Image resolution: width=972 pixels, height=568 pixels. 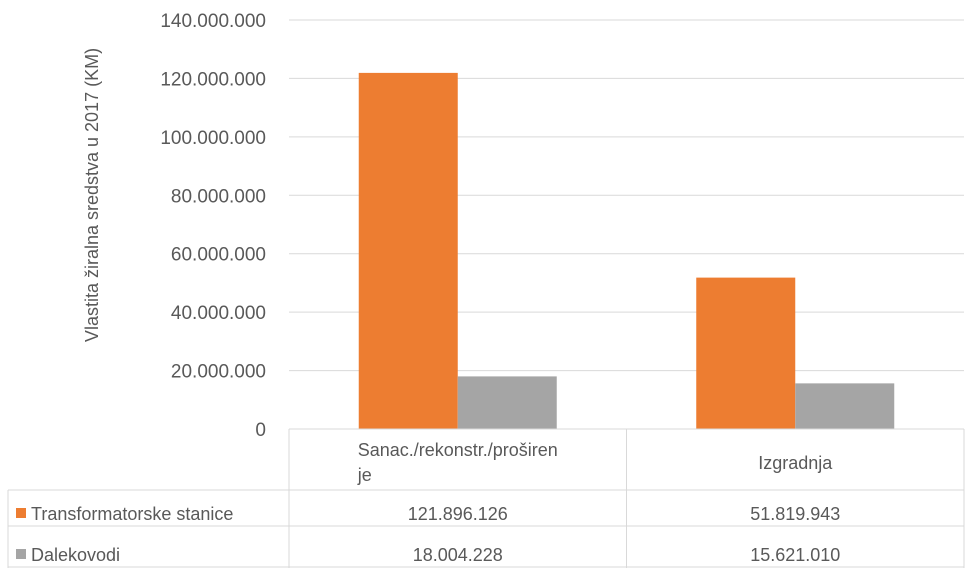 I want to click on category-label: Sanac./rekonstr./proširen, so click(x=458, y=450).